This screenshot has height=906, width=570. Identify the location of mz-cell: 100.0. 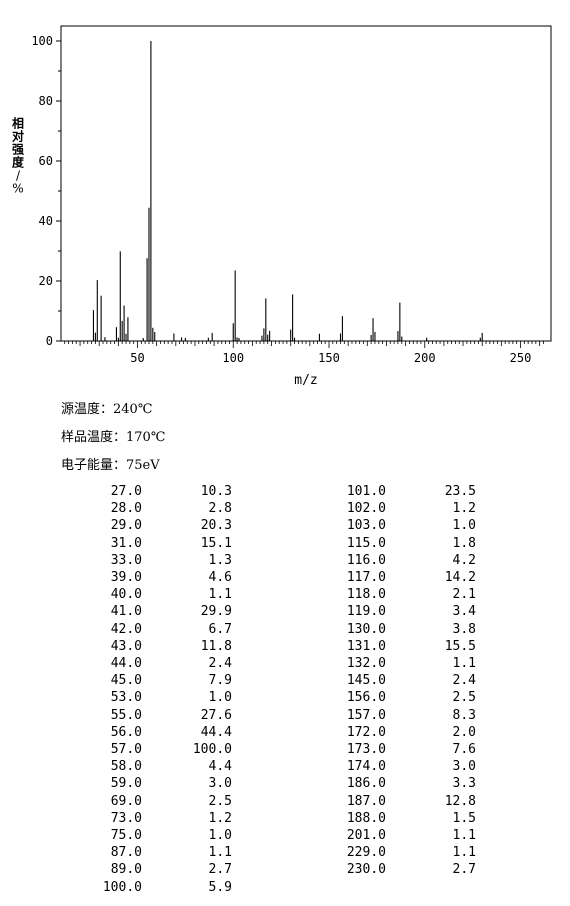
(122, 887).